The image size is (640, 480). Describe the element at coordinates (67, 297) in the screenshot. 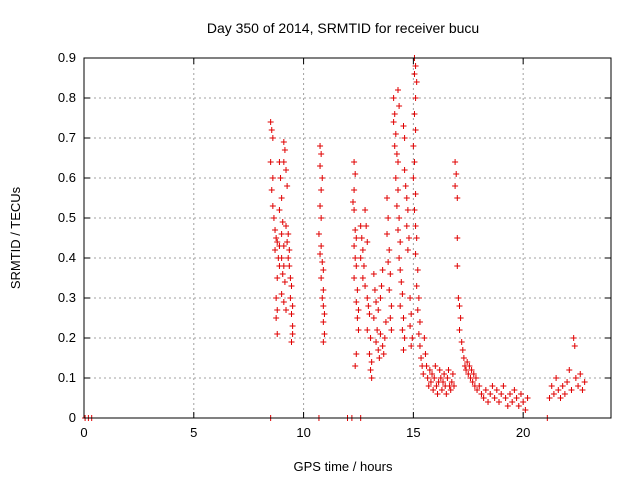

I see `y-tick-label: 0.3` at that location.